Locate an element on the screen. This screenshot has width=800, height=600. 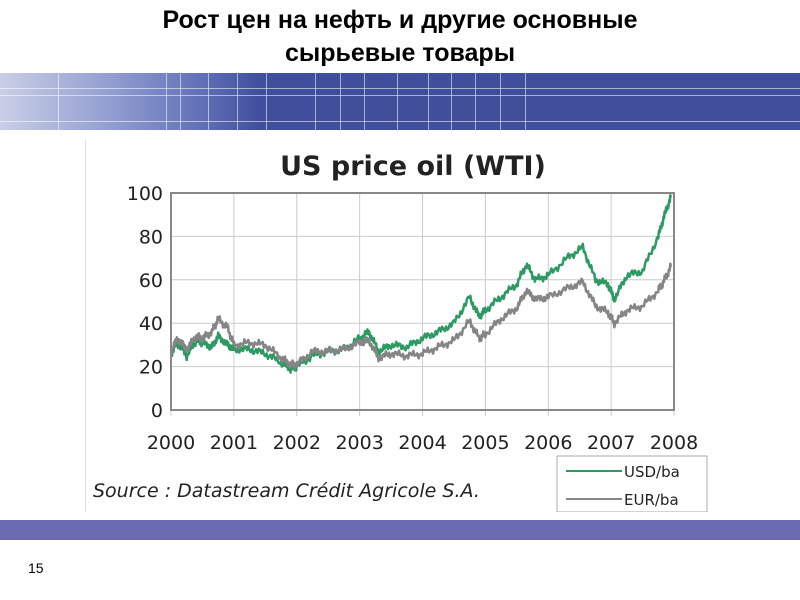
banner-photo is located at coordinates (130, 101).